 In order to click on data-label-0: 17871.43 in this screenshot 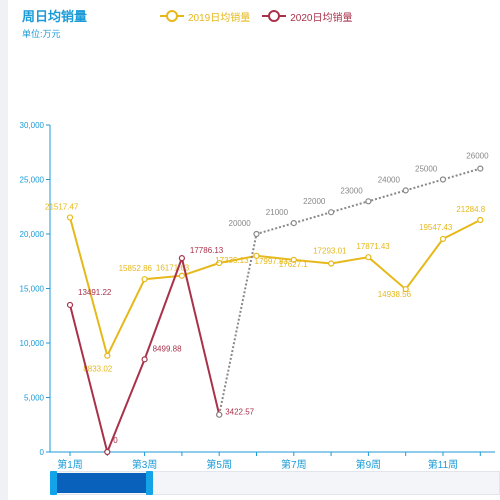, I will do `click(373, 246)`.